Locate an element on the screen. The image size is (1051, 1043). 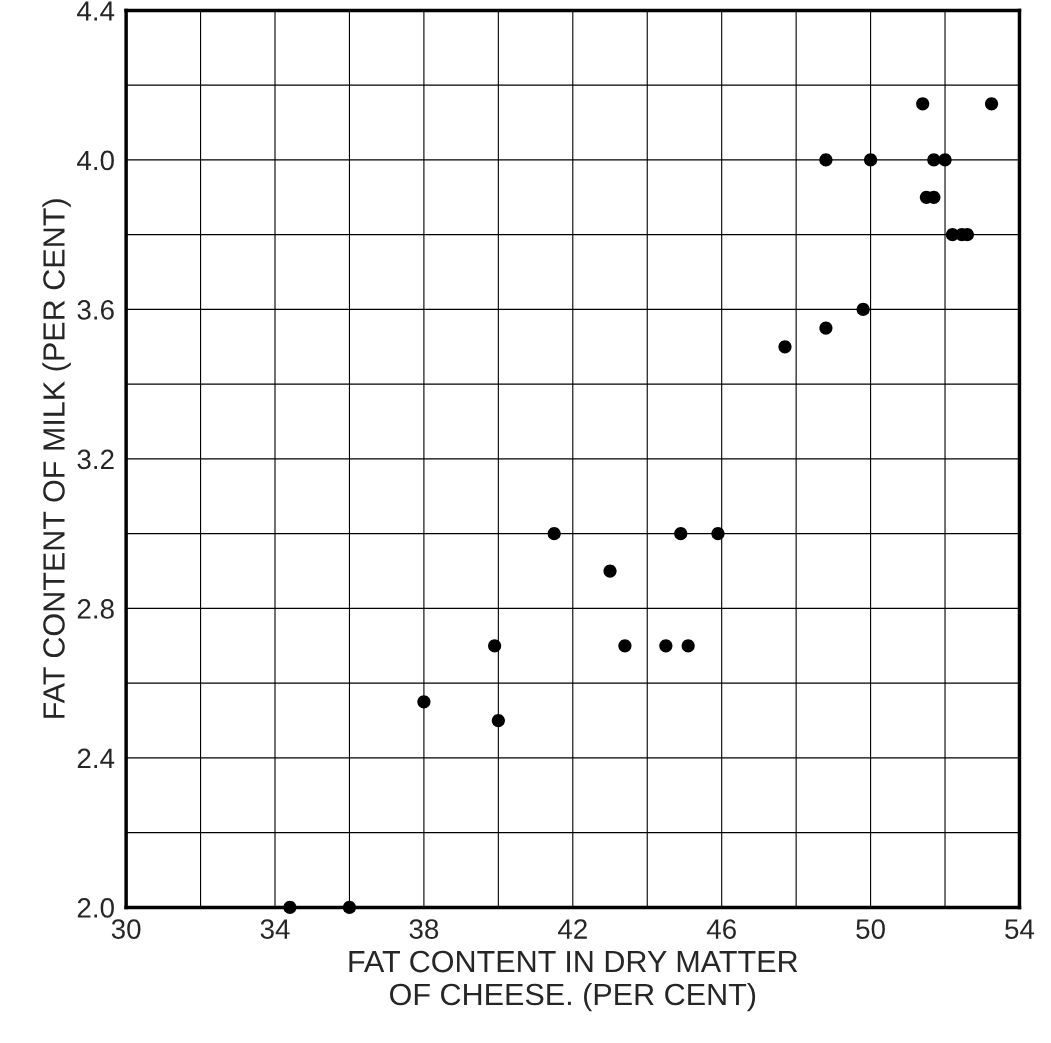
y-tick-label: 3.2 is located at coordinates (95, 459).